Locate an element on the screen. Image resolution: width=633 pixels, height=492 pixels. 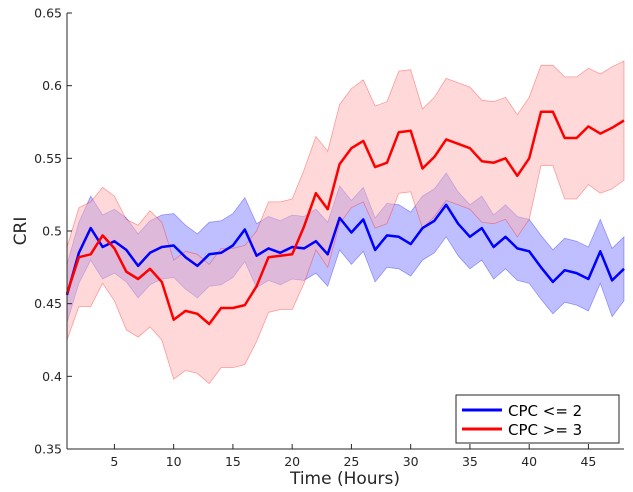
legend-label-cpc-le-2: CPC <= 2 is located at coordinates (545, 411).